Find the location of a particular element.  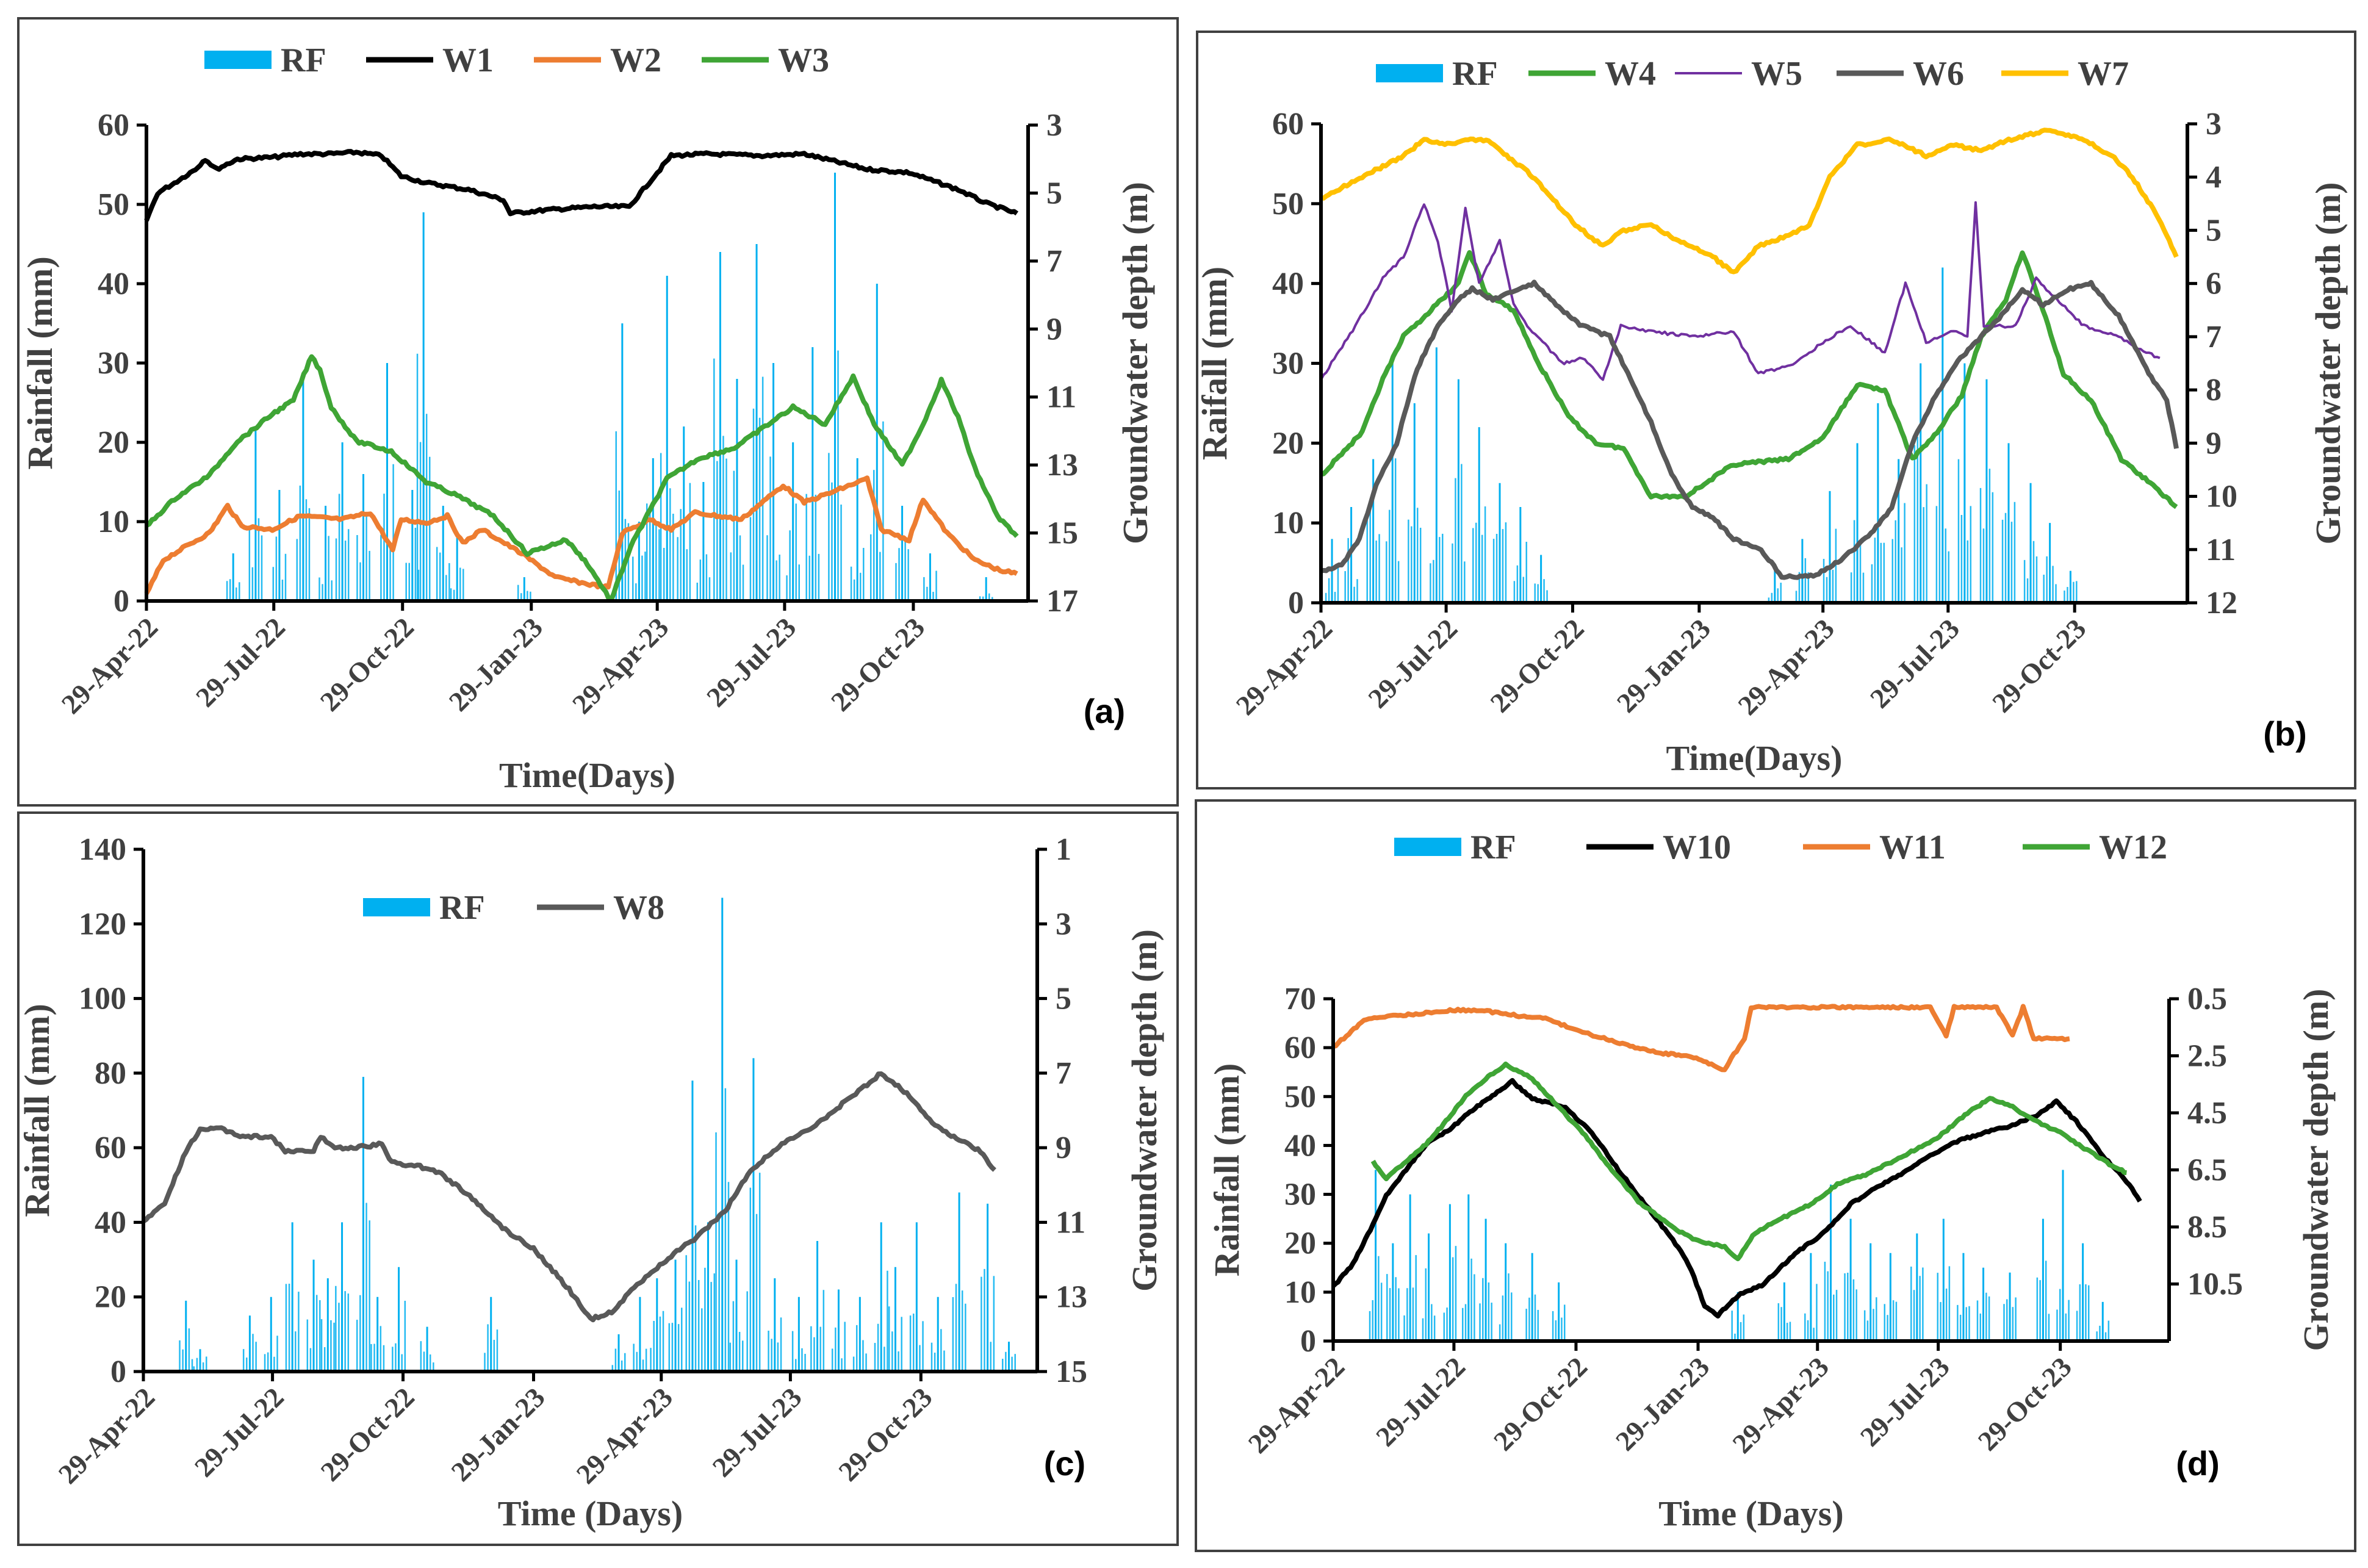

right-tick-label: 8 is located at coordinates (2214, 391).